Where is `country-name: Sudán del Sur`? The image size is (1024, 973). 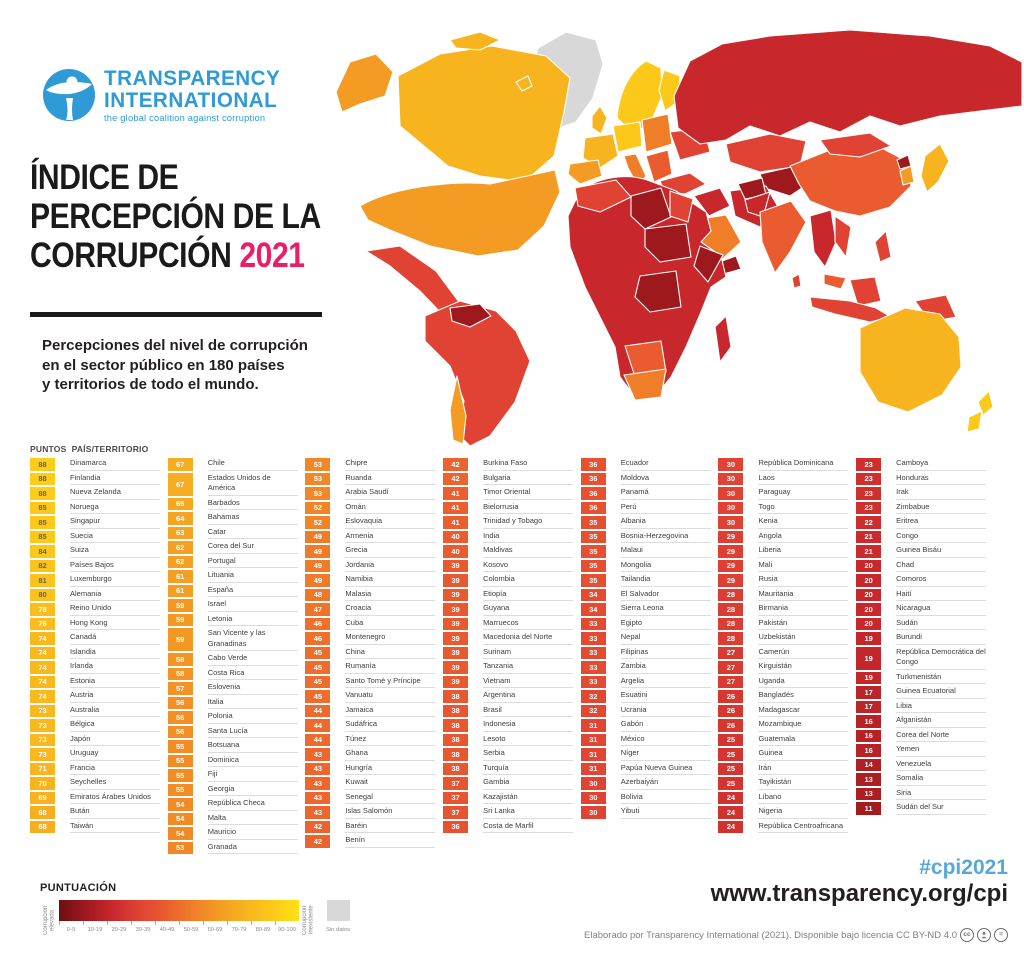
country-name: Sudán del Sur is located at coordinates (941, 808).